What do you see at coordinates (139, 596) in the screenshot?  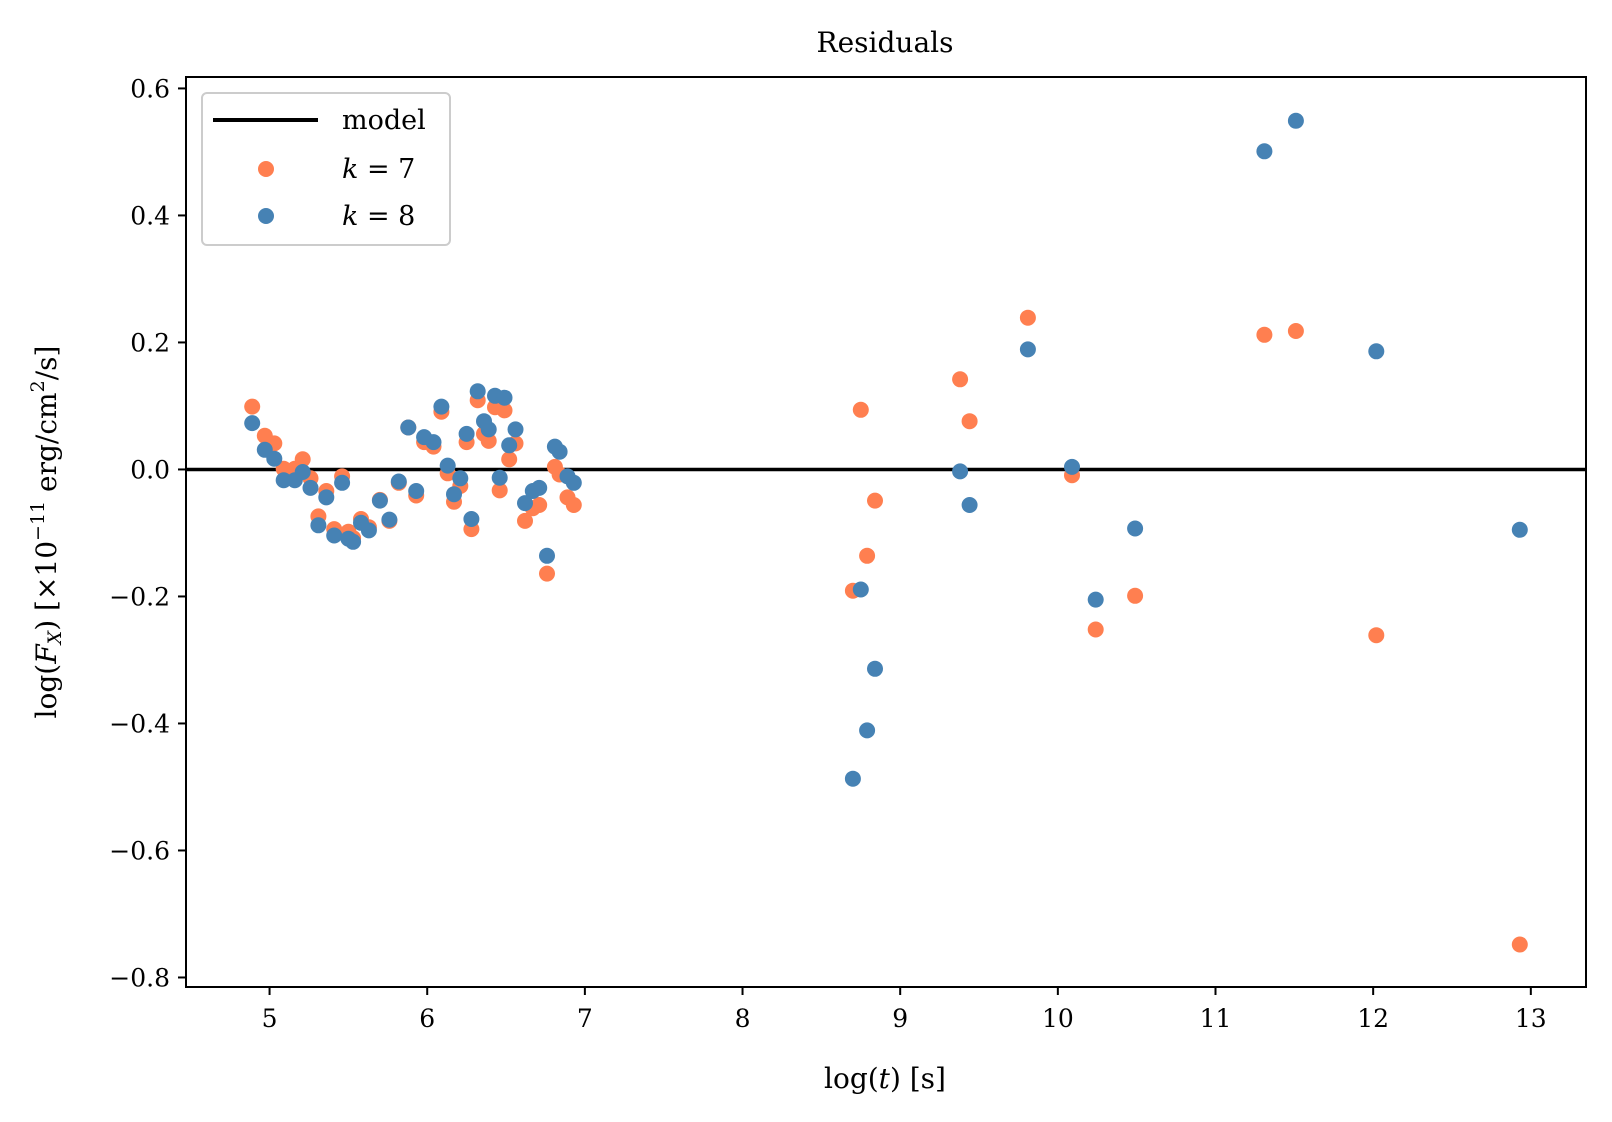 I see `y-tick-label: −0.2` at bounding box center [139, 596].